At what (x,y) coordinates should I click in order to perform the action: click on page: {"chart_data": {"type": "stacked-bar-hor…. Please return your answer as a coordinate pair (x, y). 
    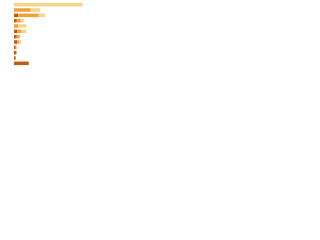
    Looking at the image, I should click on (50, 35).